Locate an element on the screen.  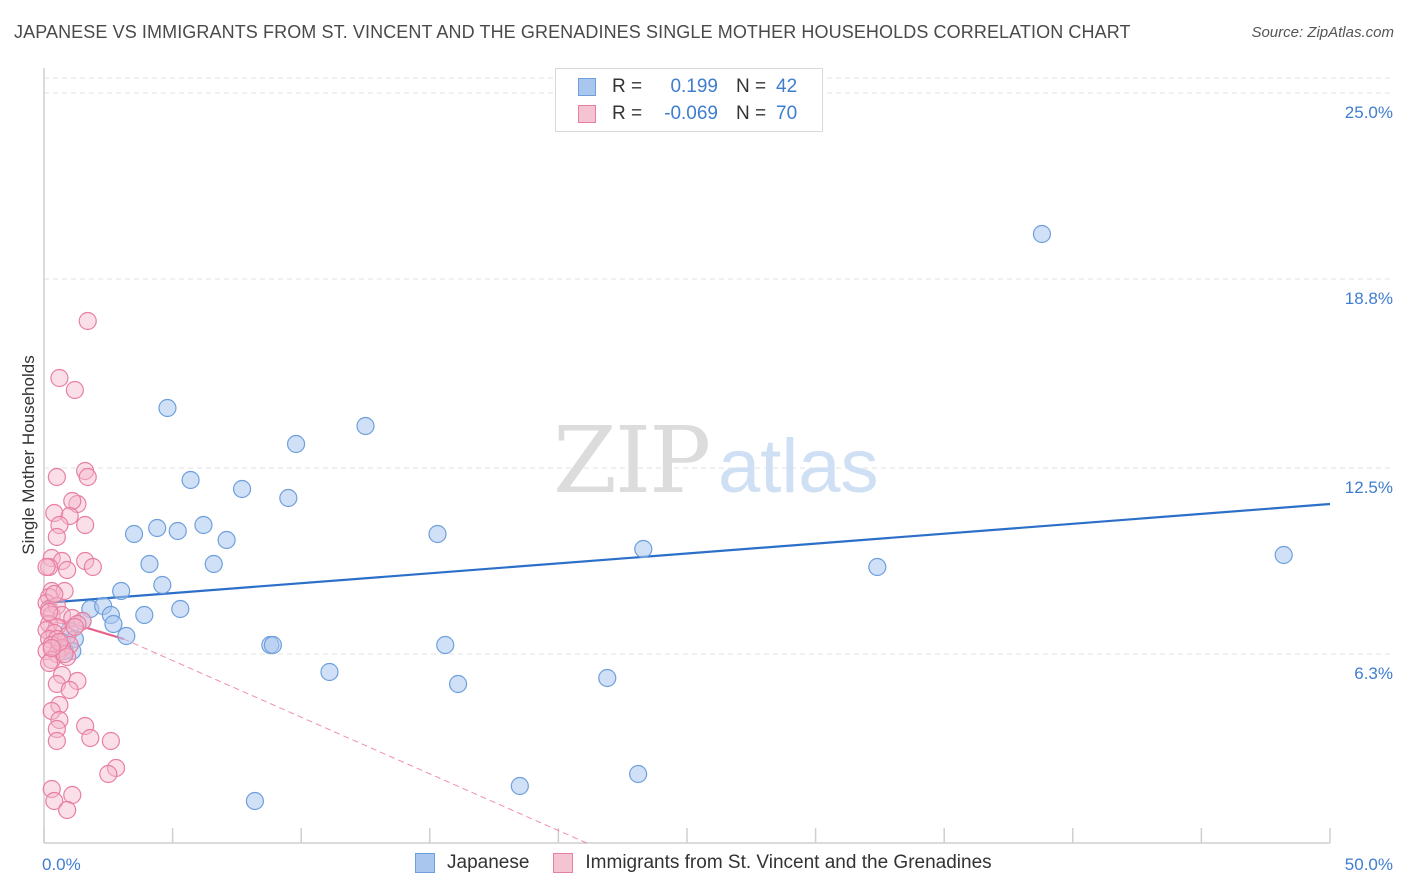
watermark-zip: ZIP is located at coordinates (631, 460).